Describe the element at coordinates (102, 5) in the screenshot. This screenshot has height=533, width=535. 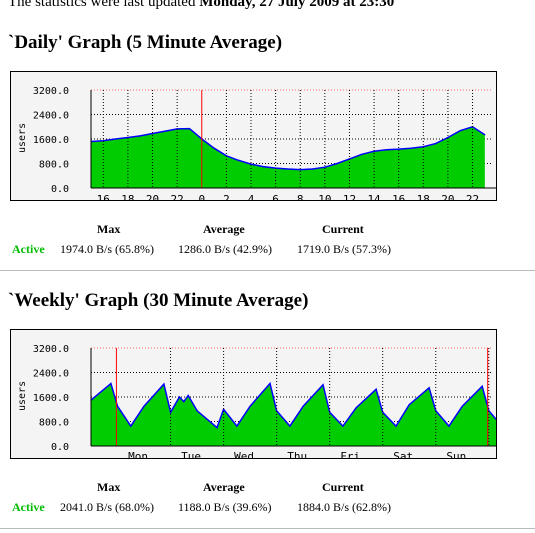
I see `last-updated-prefix: The statistics were last updated` at that location.